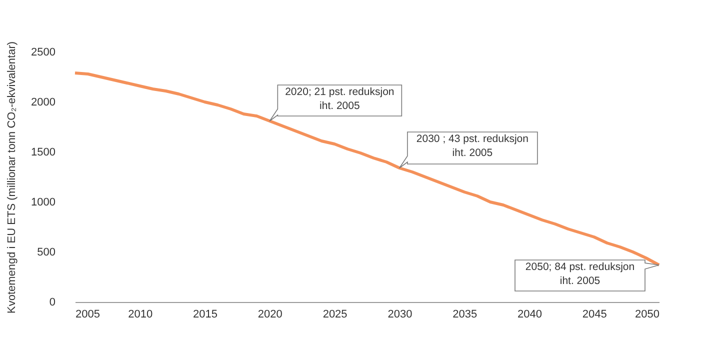 The image size is (724, 341). What do you see at coordinates (400, 314) in the screenshot?
I see `x-tick-label: 2030` at bounding box center [400, 314].